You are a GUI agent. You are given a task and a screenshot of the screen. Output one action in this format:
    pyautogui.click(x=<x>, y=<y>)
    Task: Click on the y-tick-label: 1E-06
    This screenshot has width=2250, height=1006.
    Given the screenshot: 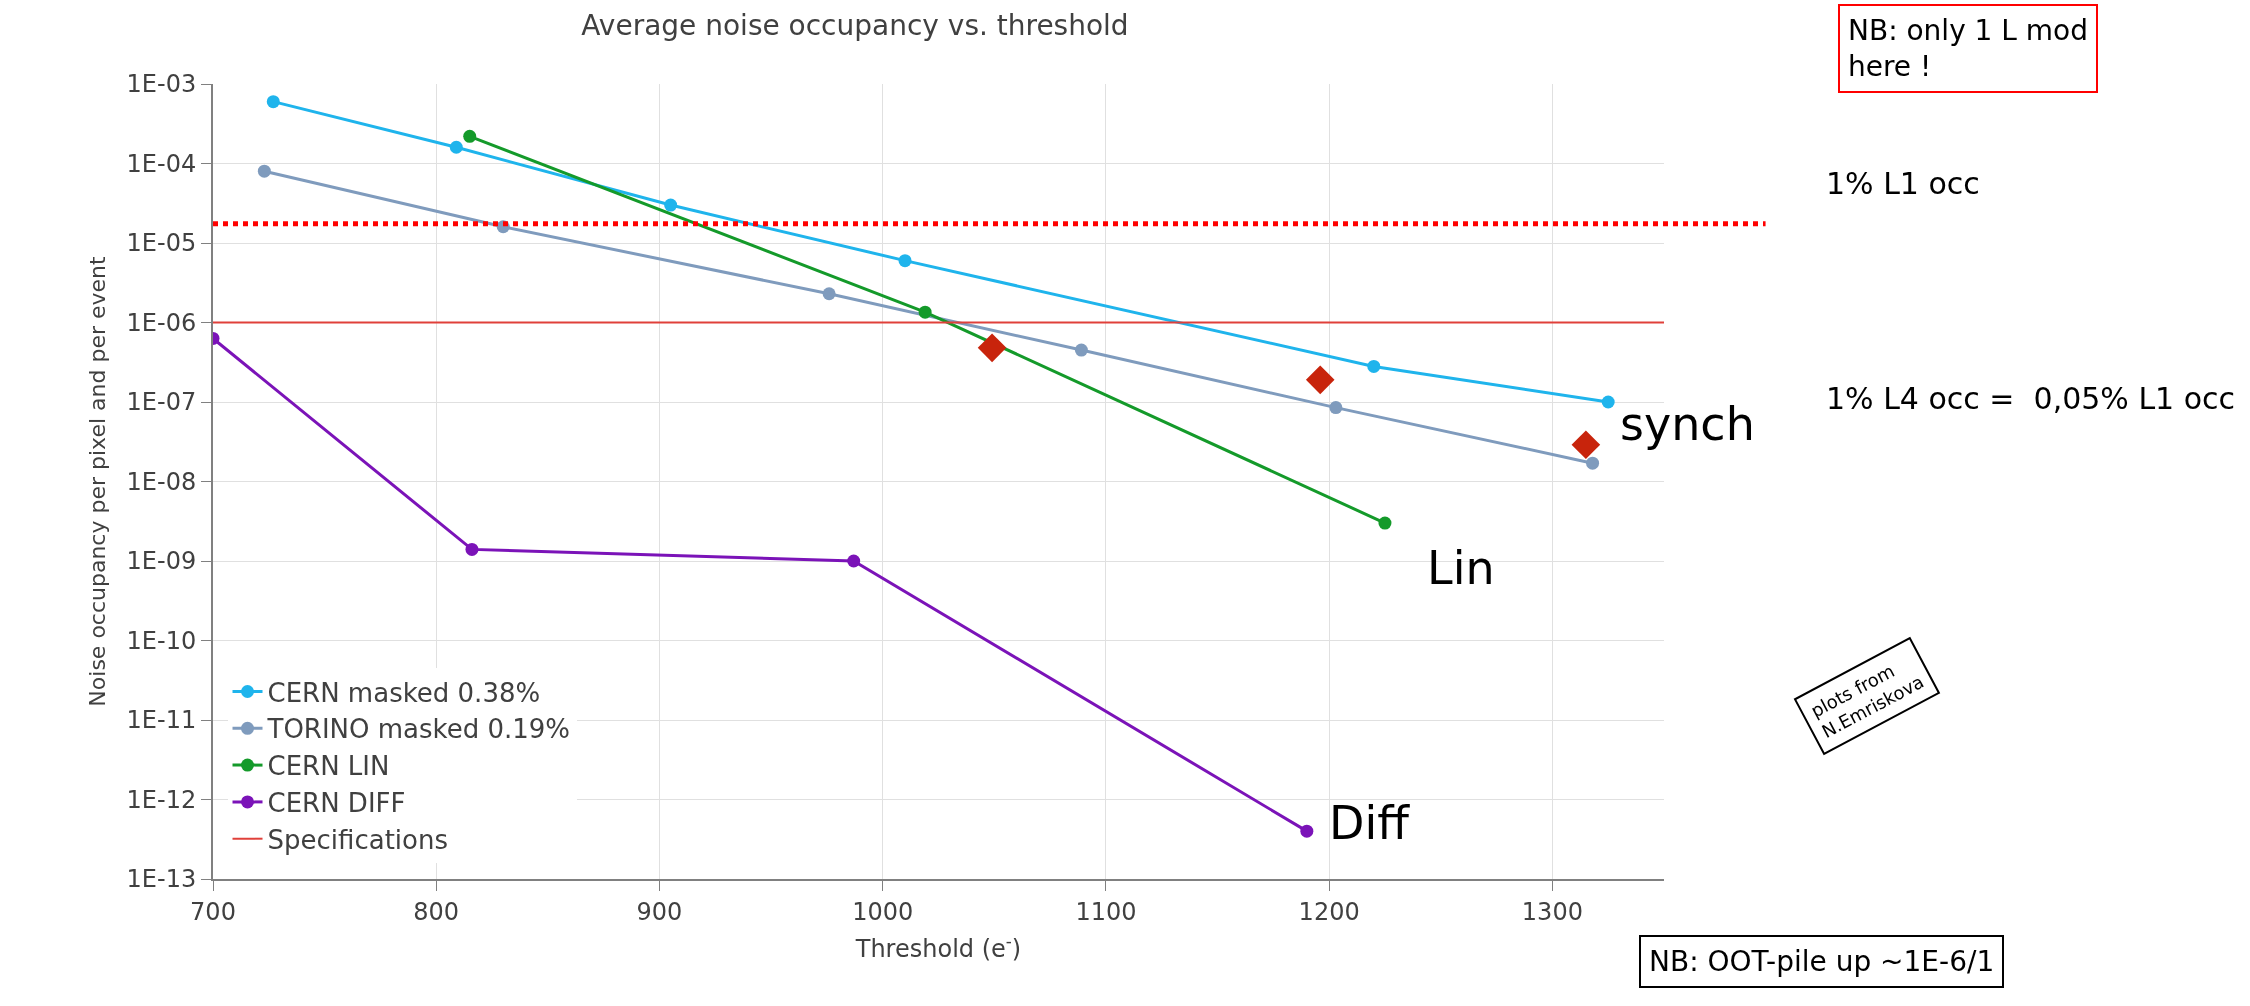 What is the action you would take?
    pyautogui.click(x=161, y=322)
    